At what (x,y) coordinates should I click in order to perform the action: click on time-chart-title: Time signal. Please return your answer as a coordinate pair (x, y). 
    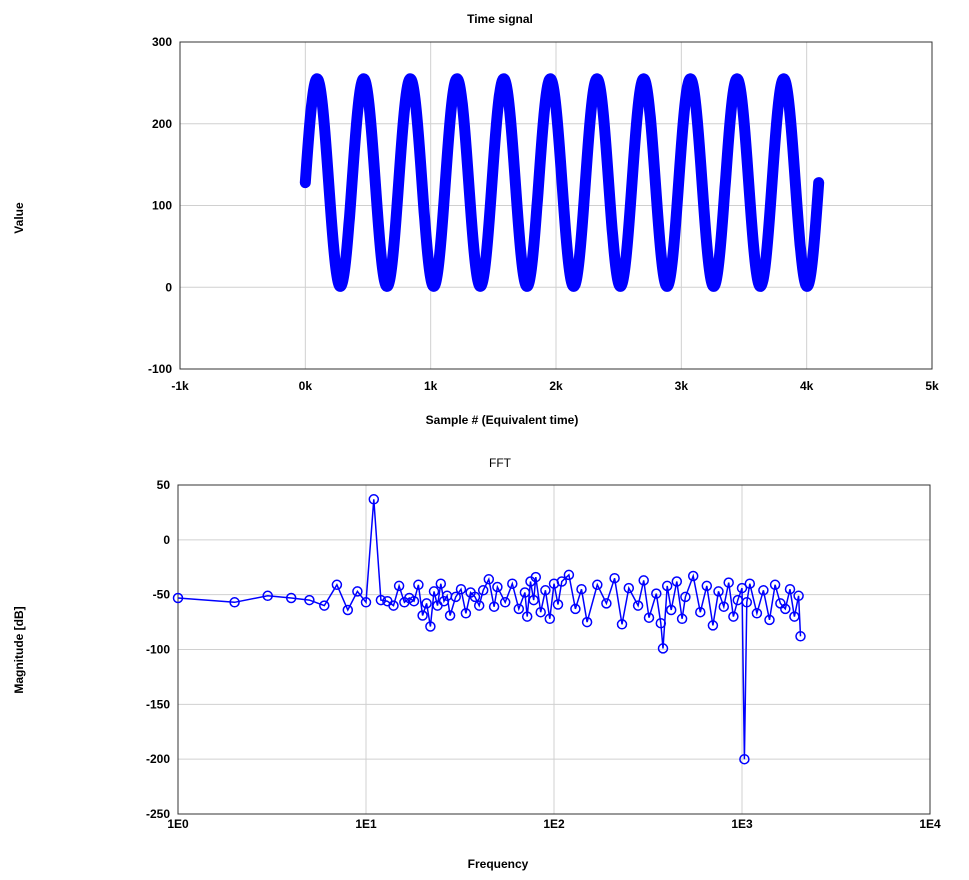
    Looking at the image, I should click on (500, 19).